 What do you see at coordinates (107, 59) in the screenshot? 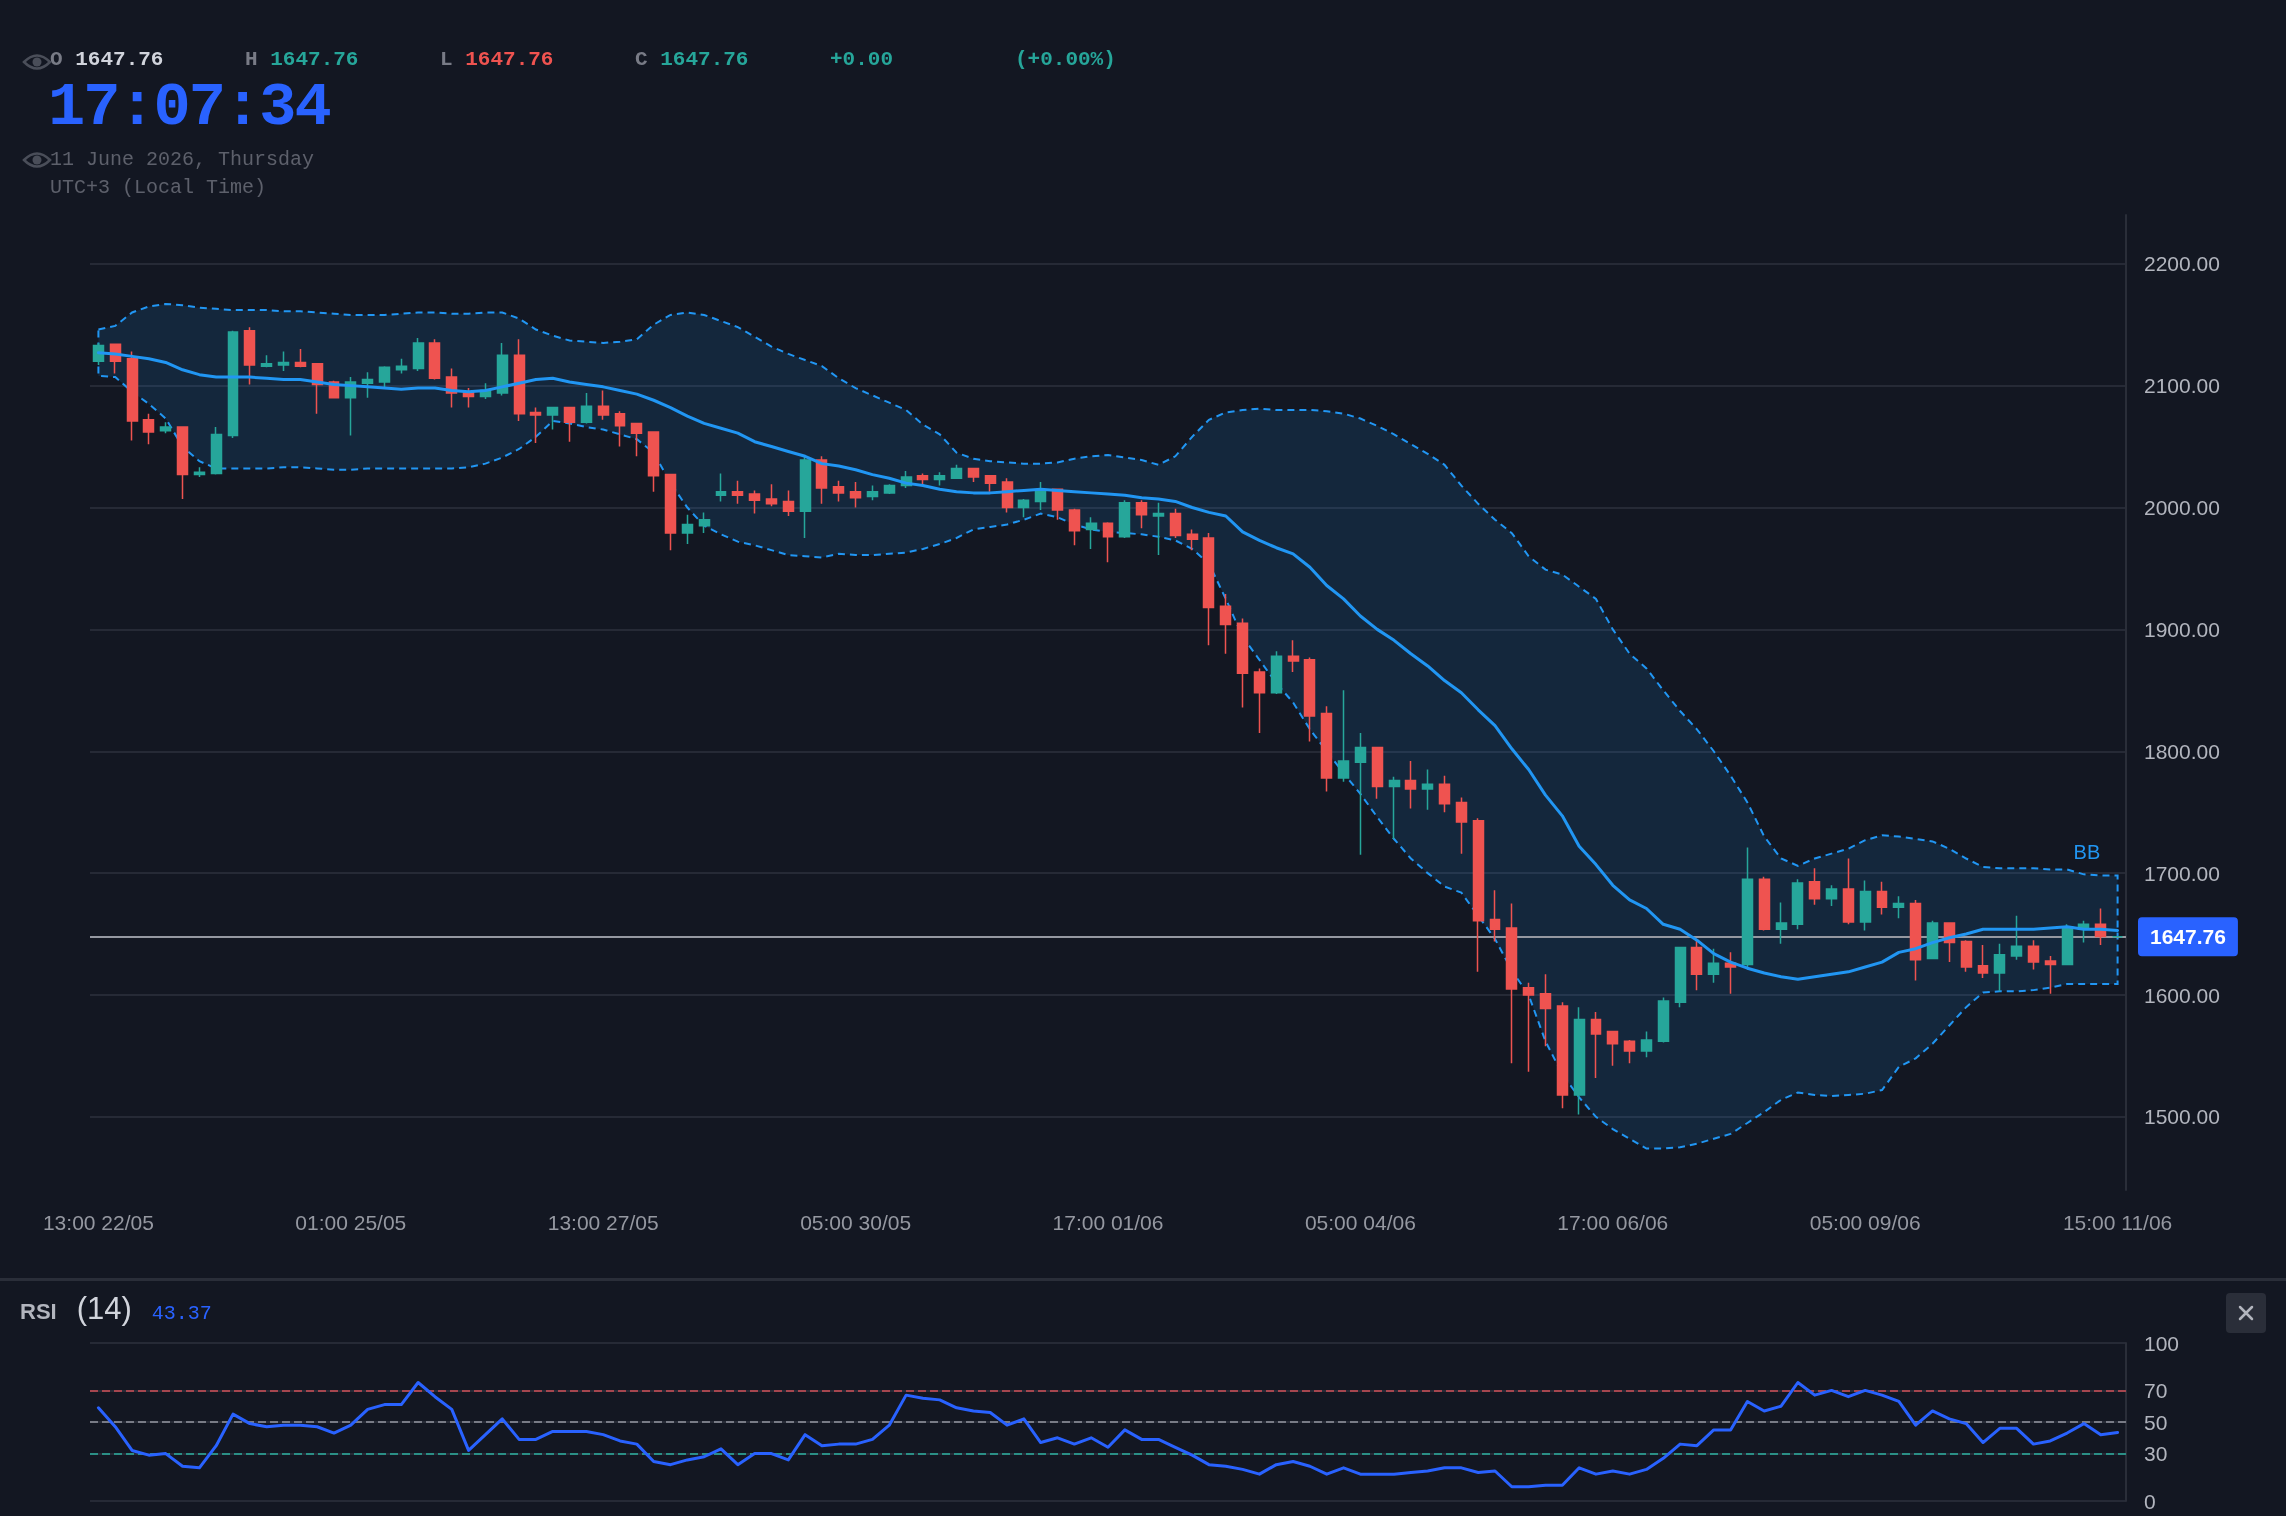
I see `text: O 1647.76` at bounding box center [107, 59].